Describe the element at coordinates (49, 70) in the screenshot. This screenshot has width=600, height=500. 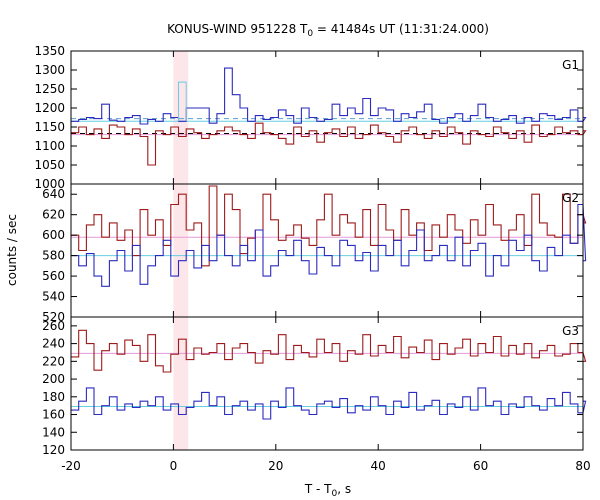
I see `g1-y-tick-label: 1300` at that location.